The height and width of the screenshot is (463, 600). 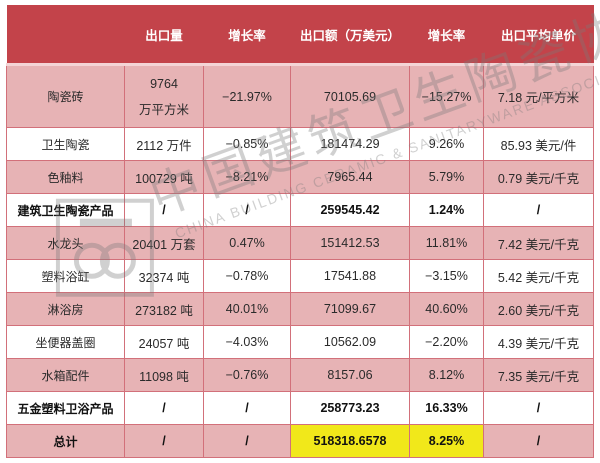 I want to click on row-value: 181474.29, so click(x=350, y=144).